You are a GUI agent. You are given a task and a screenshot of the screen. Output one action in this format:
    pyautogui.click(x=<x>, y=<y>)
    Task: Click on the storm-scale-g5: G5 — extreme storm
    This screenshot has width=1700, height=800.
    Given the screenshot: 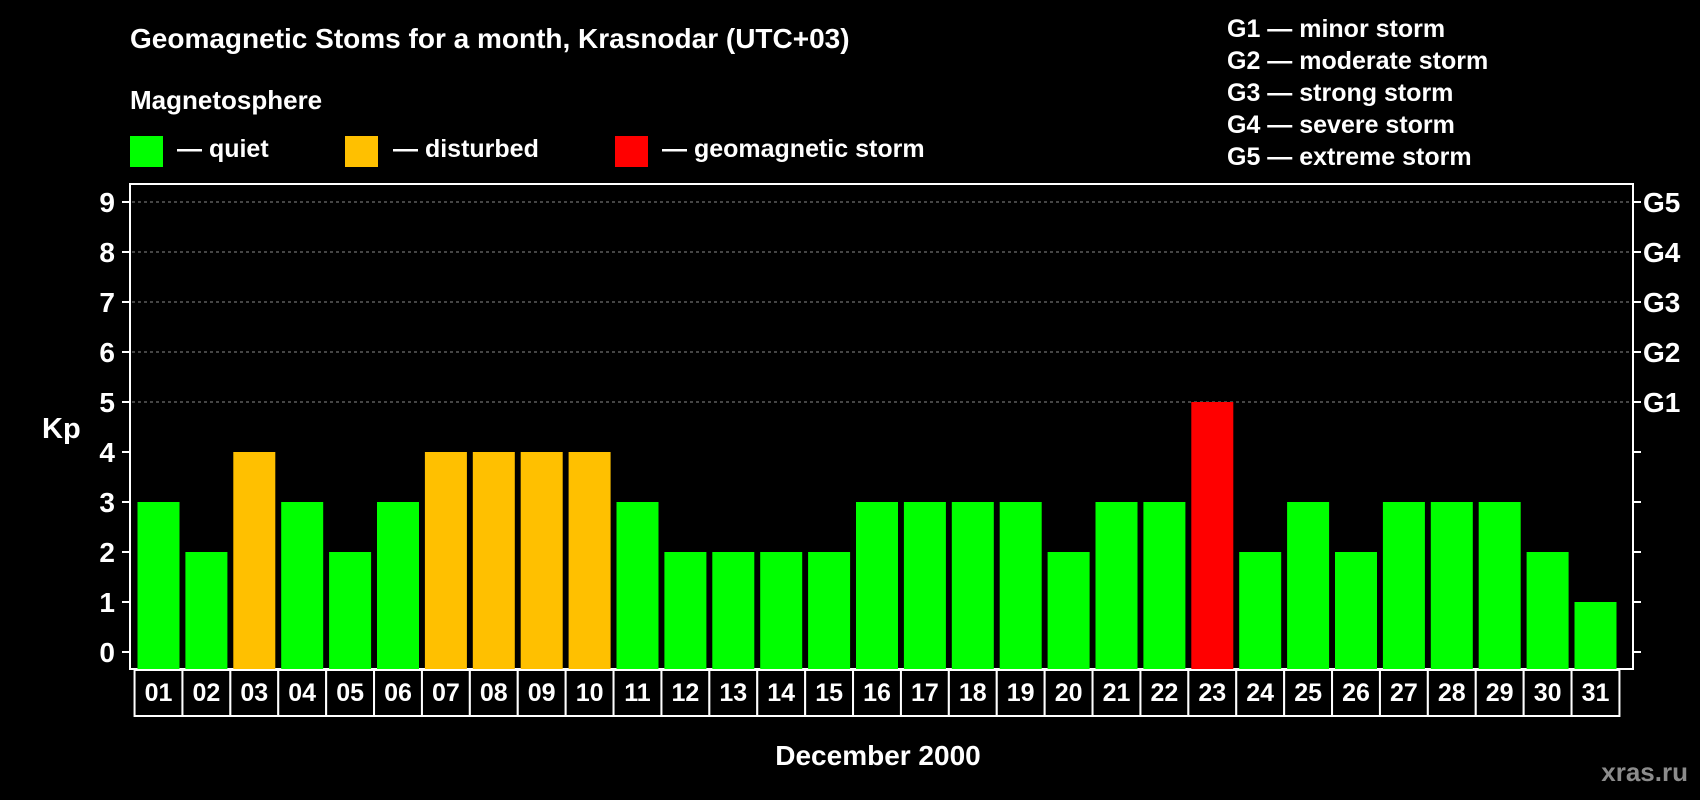 What is the action you would take?
    pyautogui.click(x=1349, y=157)
    